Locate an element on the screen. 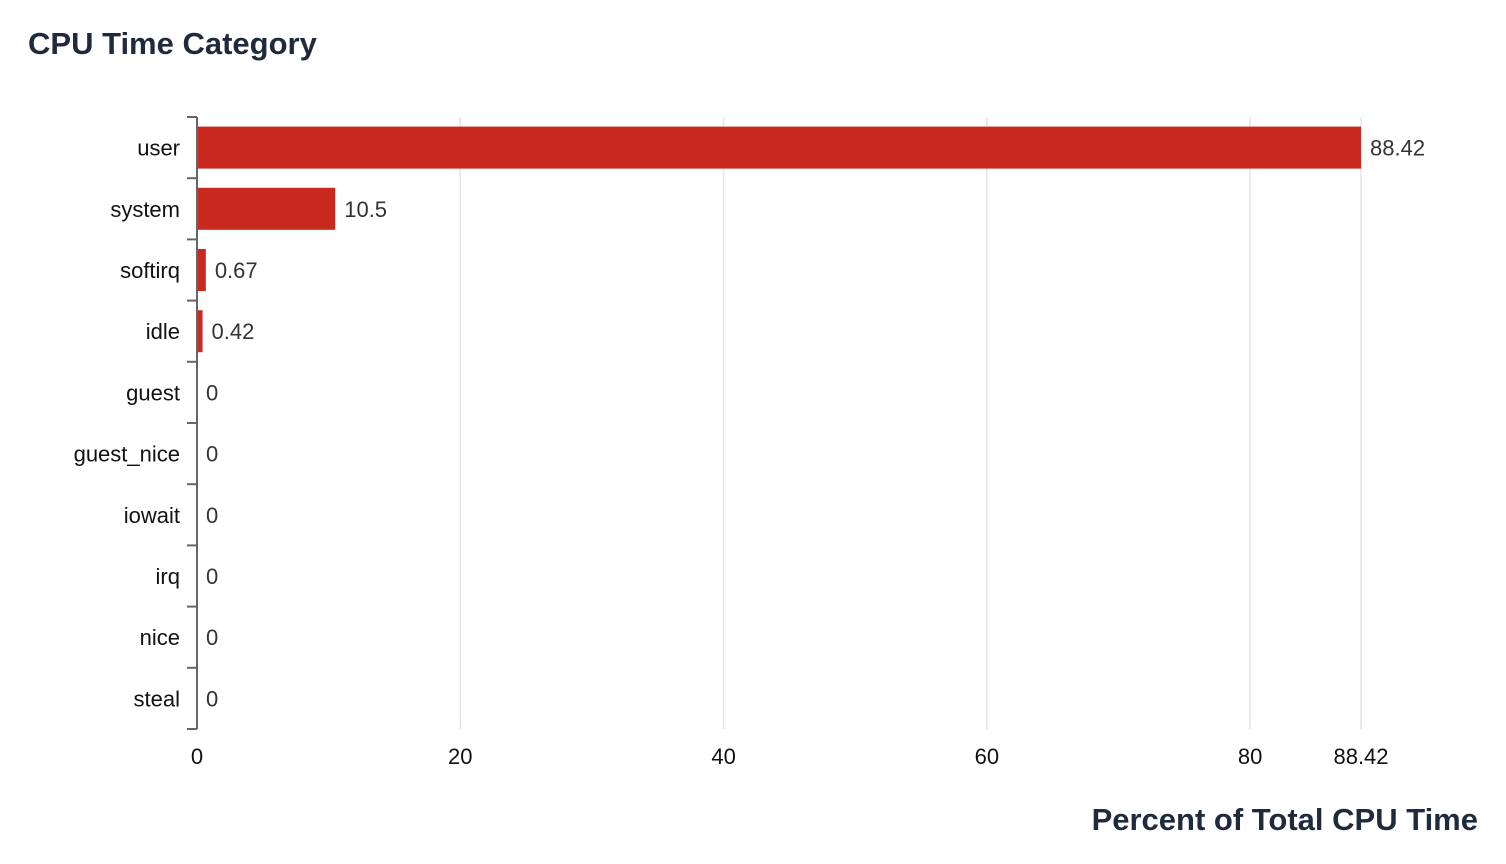 This screenshot has height=864, width=1506. category-label-softirq: softirq is located at coordinates (150, 270).